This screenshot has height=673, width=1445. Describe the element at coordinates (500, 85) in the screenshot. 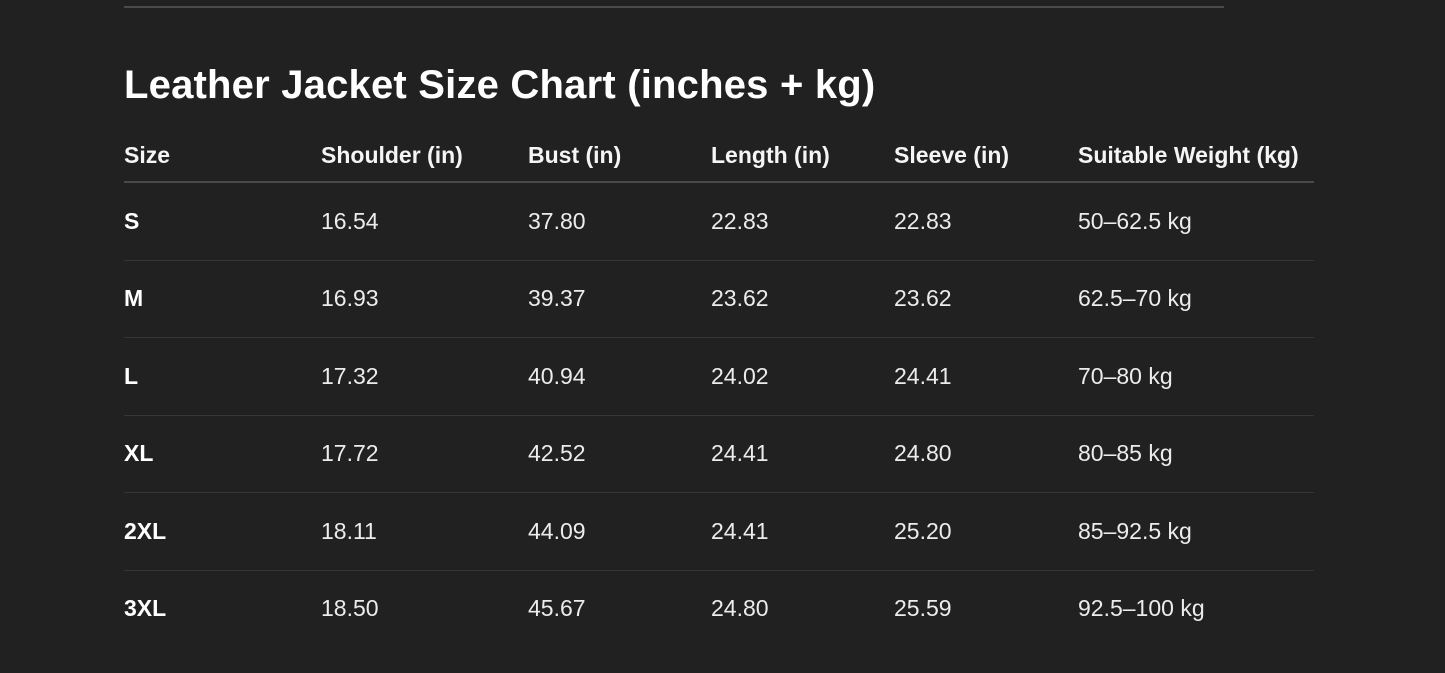

I see `page-title: Leather Jacket Size Chart (inches + kg)` at that location.